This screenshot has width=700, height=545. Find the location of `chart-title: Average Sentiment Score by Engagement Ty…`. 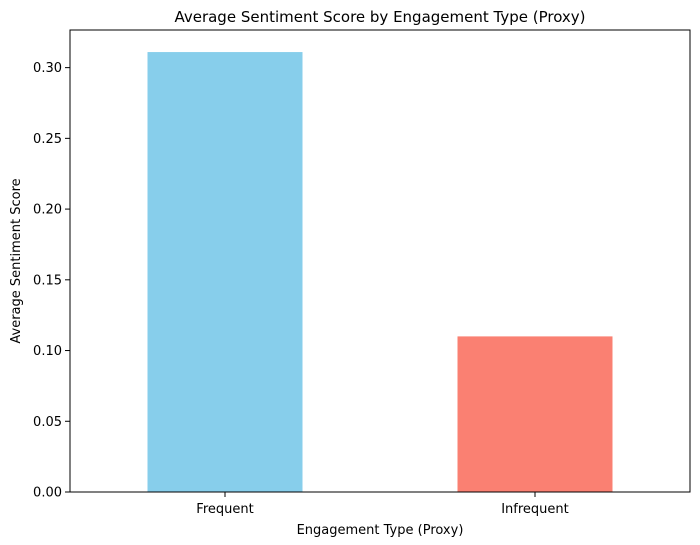

chart-title: Average Sentiment Score by Engagement Ty… is located at coordinates (379, 17).